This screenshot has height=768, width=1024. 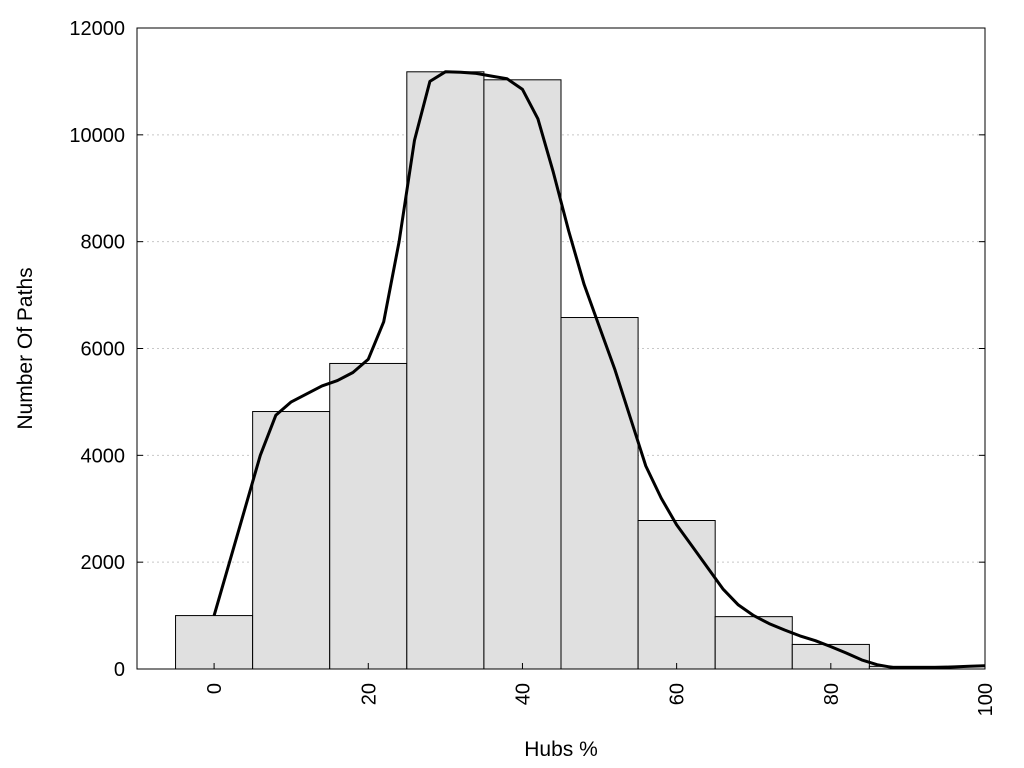 I want to click on y-tick-label: 4000, so click(x=103, y=456).